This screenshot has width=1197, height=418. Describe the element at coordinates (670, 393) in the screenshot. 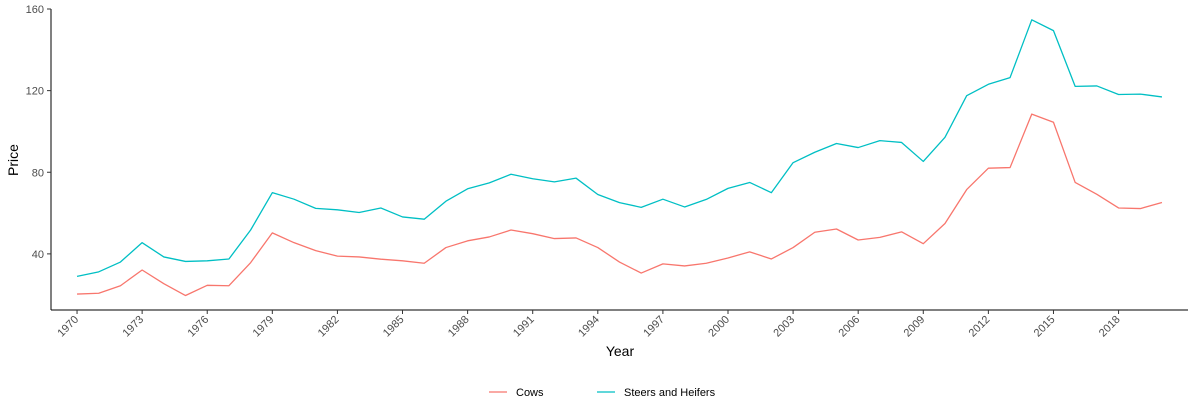

I see `legend-label-1: Steers and Heifers` at that location.